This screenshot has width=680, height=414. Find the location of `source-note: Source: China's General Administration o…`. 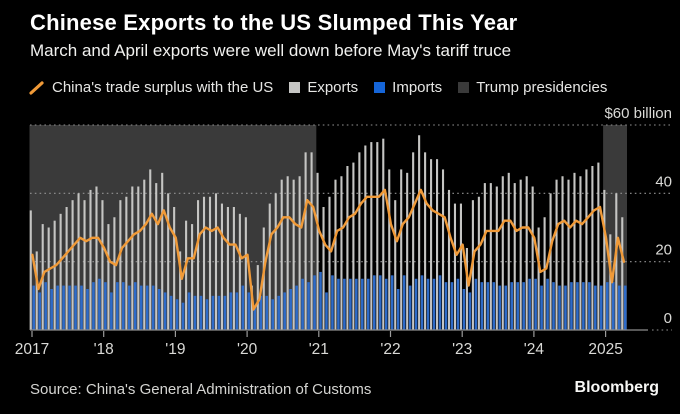

source-note: Source: China's General Administration o… is located at coordinates (201, 389).